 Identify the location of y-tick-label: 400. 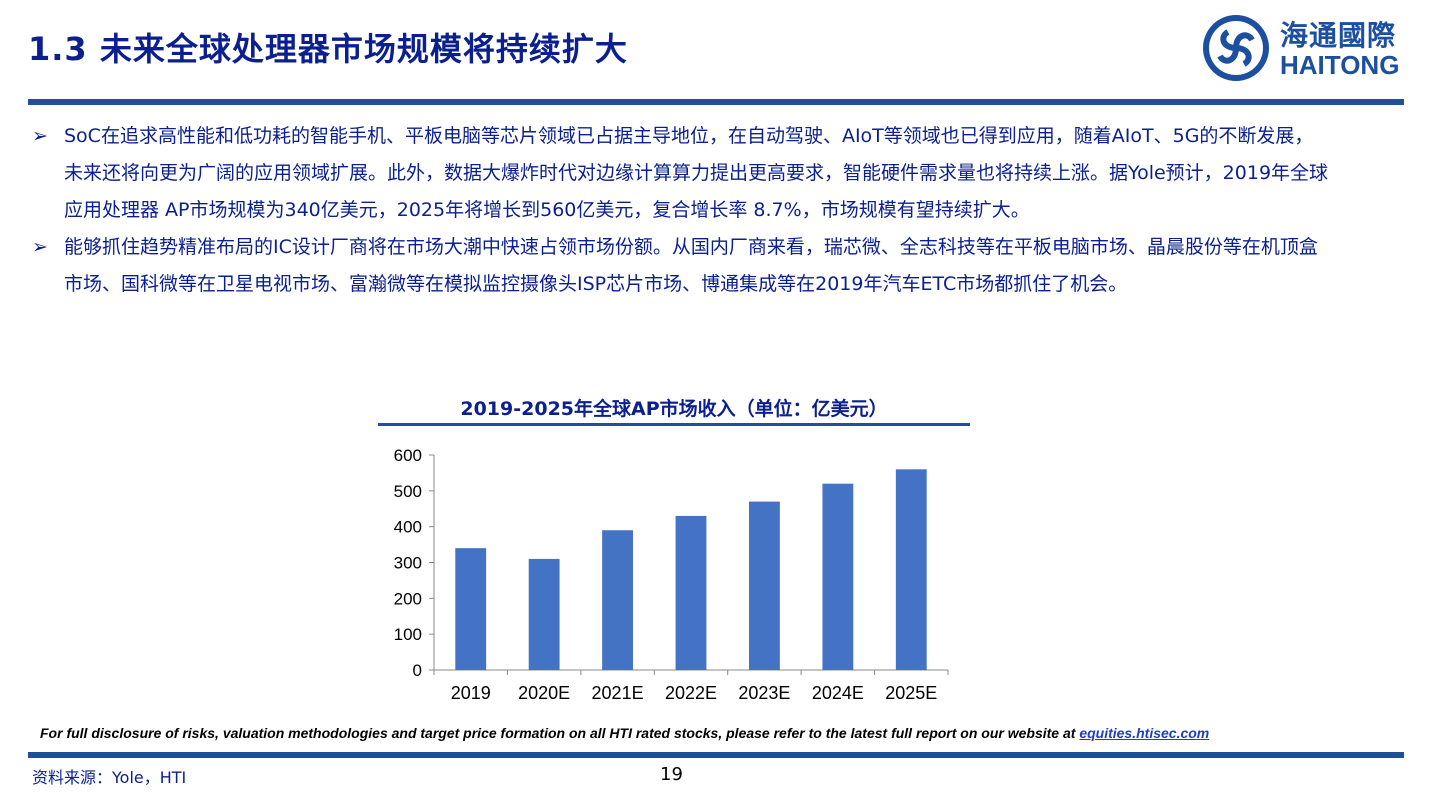
(408, 527).